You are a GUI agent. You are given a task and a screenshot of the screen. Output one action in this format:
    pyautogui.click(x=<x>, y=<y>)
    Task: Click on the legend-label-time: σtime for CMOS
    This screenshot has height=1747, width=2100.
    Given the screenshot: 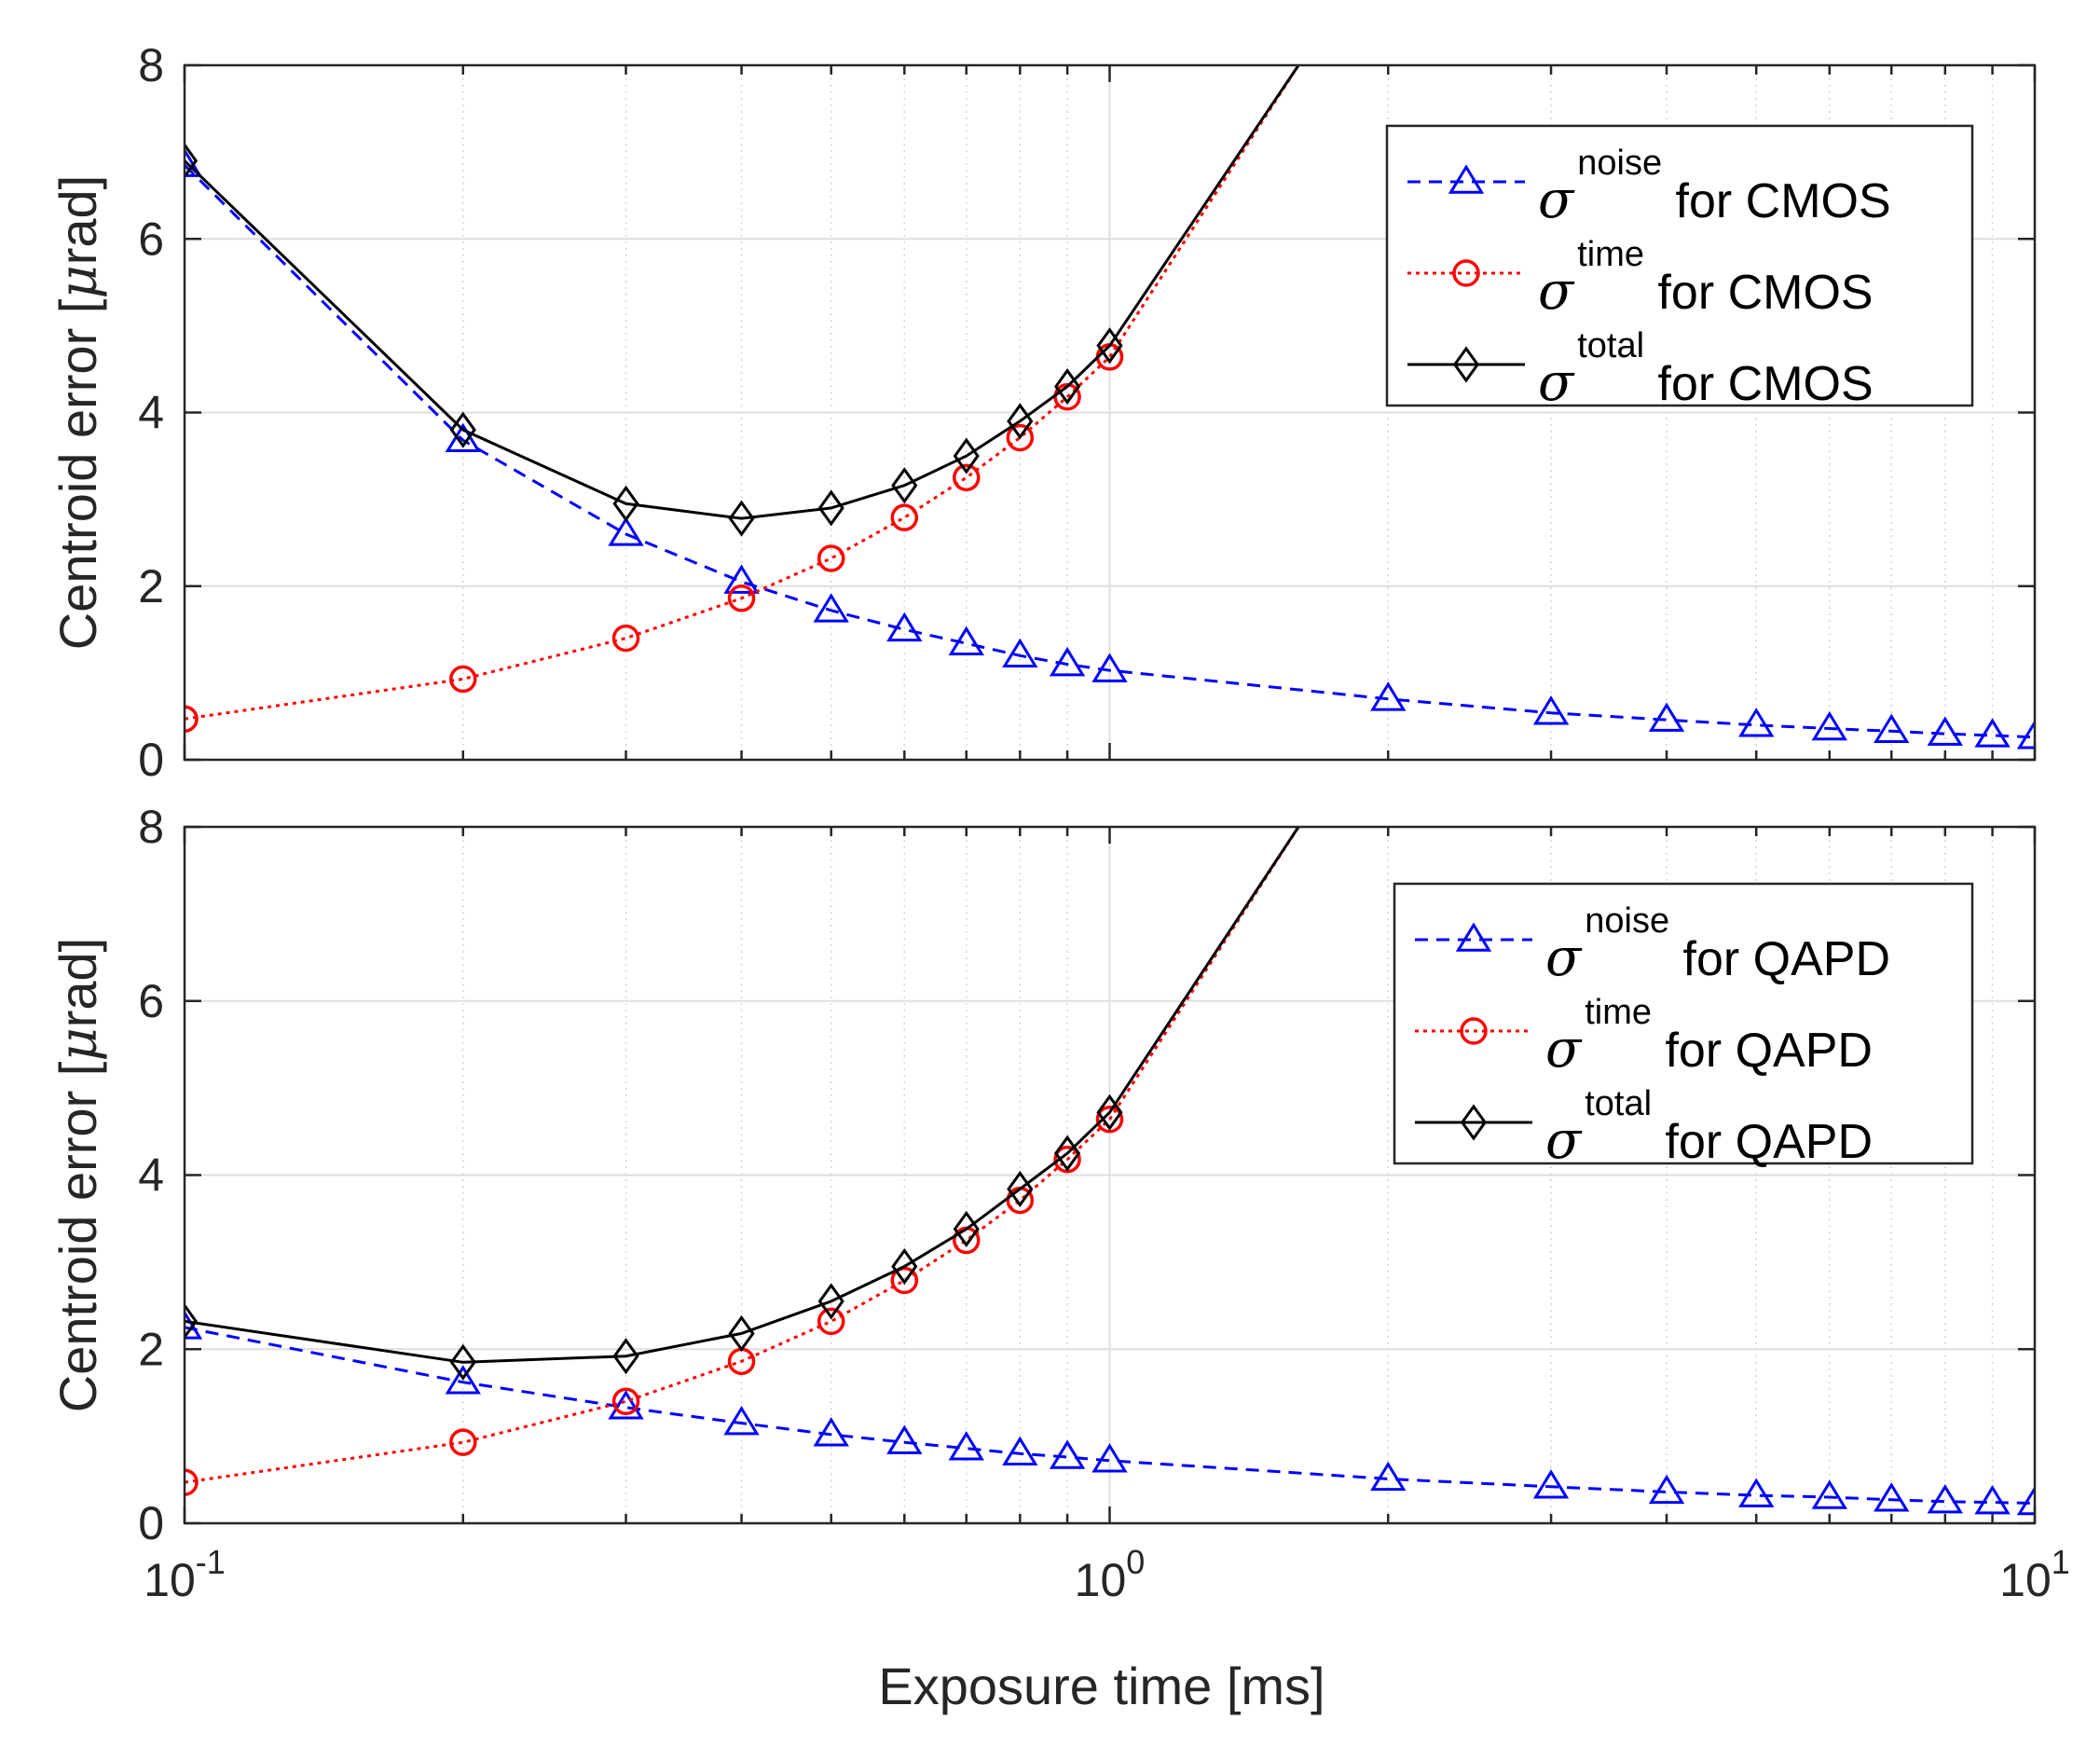 What is the action you would take?
    pyautogui.click(x=1706, y=278)
    